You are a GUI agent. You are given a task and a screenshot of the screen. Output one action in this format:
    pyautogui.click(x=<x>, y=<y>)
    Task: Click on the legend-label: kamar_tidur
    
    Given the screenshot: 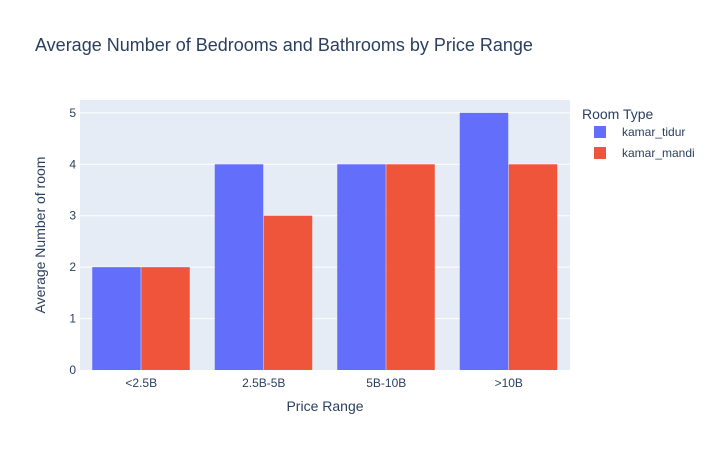 What is the action you would take?
    pyautogui.click(x=653, y=132)
    